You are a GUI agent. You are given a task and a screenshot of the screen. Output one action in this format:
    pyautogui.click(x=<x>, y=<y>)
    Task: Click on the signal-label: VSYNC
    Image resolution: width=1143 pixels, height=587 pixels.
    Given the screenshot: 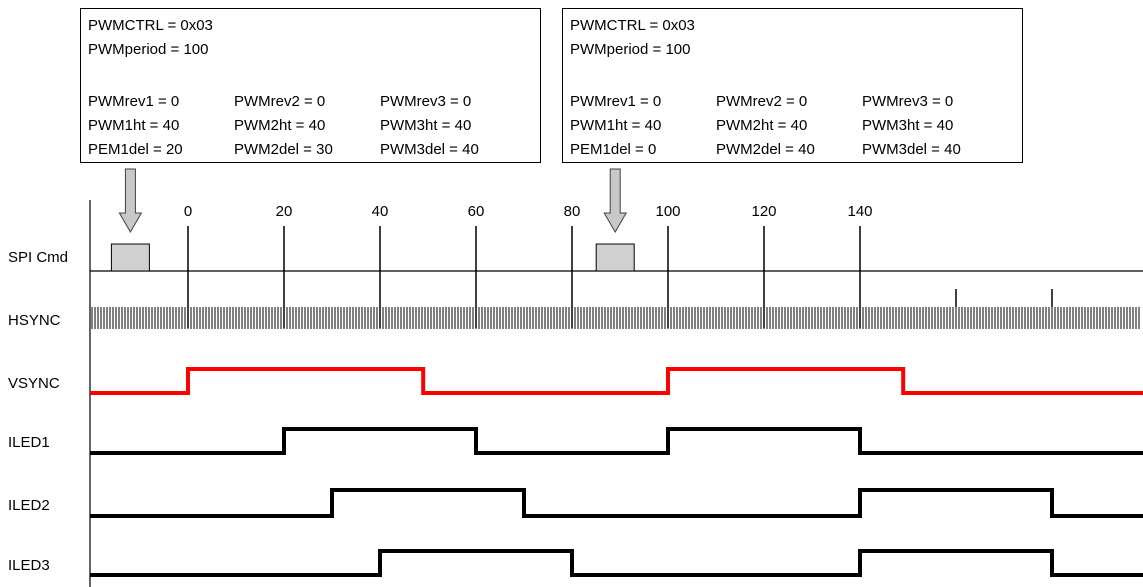 What is the action you would take?
    pyautogui.click(x=34, y=383)
    